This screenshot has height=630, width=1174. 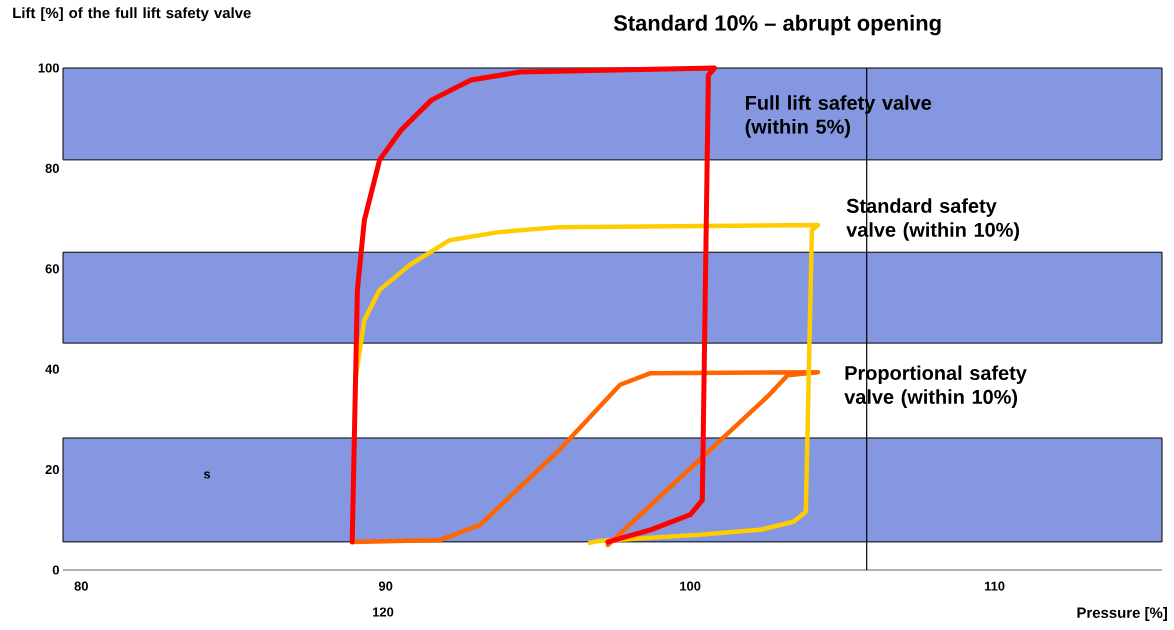 What do you see at coordinates (207, 475) in the screenshot?
I see `annotation: s` at bounding box center [207, 475].